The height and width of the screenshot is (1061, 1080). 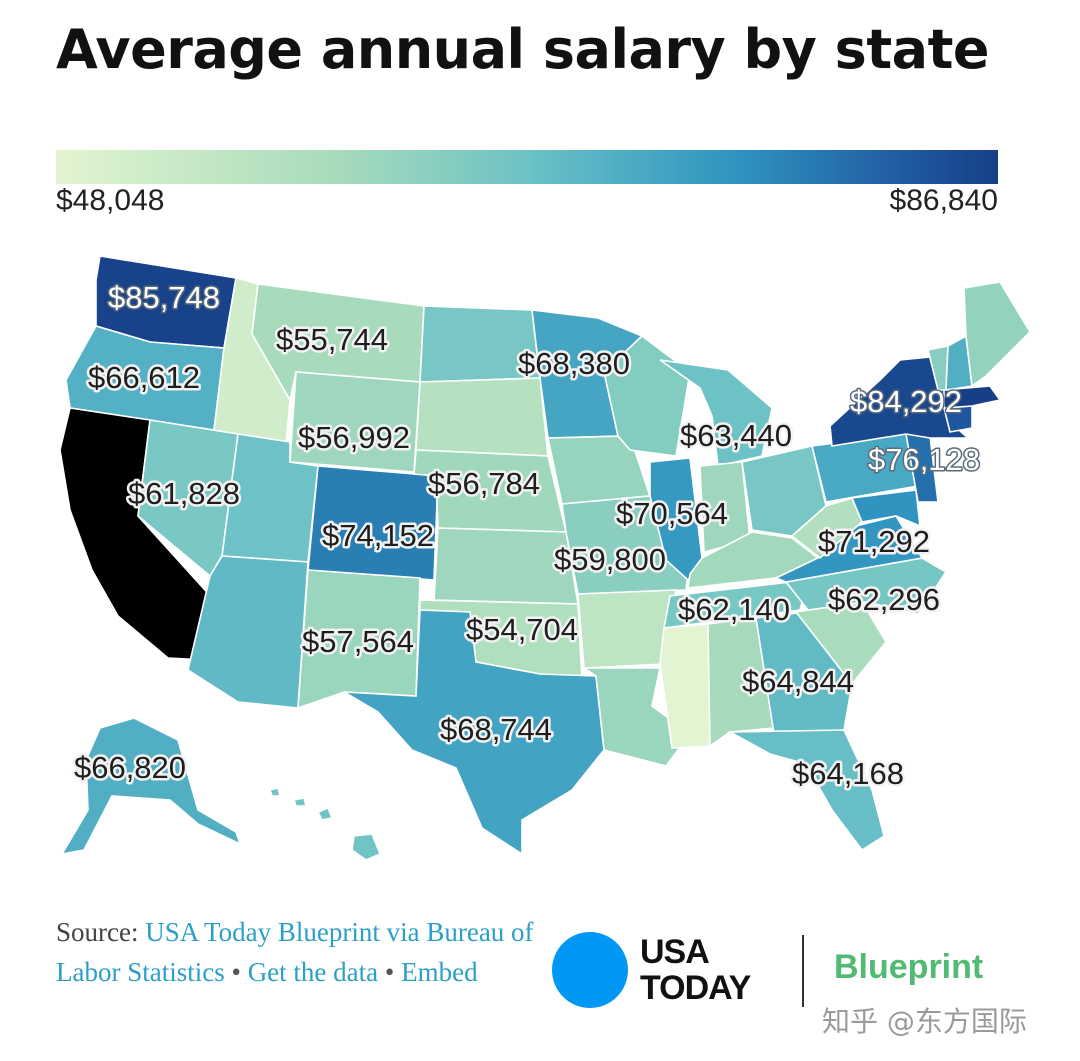 What do you see at coordinates (874, 541) in the screenshot?
I see `value-label-maryland: $71,292` at bounding box center [874, 541].